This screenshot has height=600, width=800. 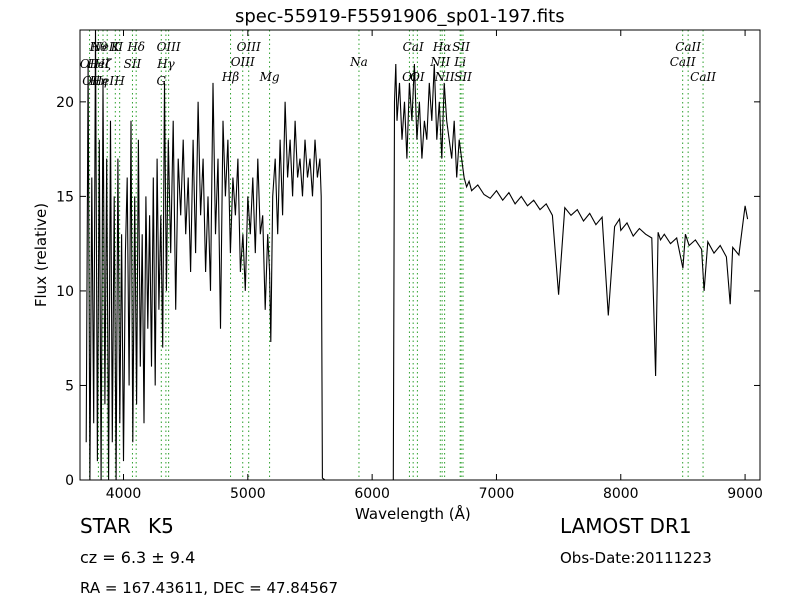 What do you see at coordinates (688, 47) in the screenshot?
I see `line-label-26-0: CaII` at bounding box center [688, 47].